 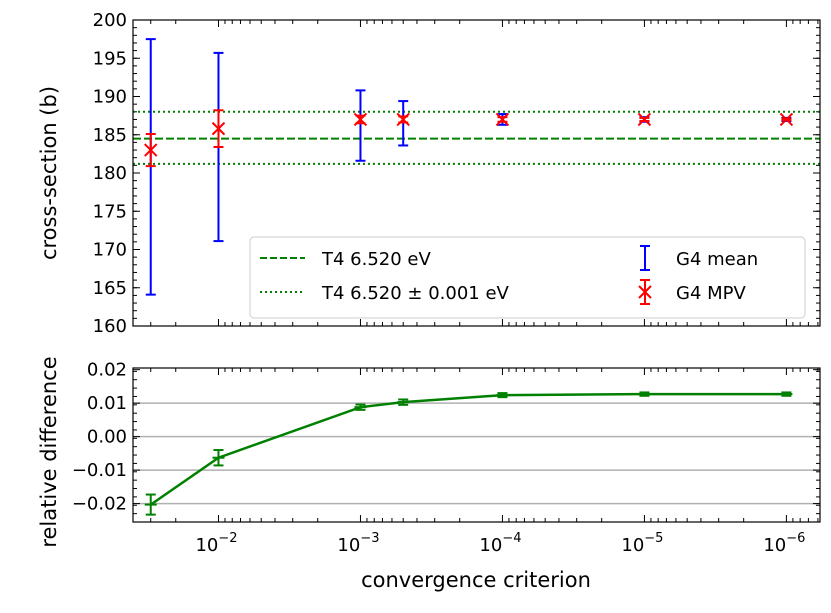 I want to click on relative-difference-line, so click(x=468, y=449).